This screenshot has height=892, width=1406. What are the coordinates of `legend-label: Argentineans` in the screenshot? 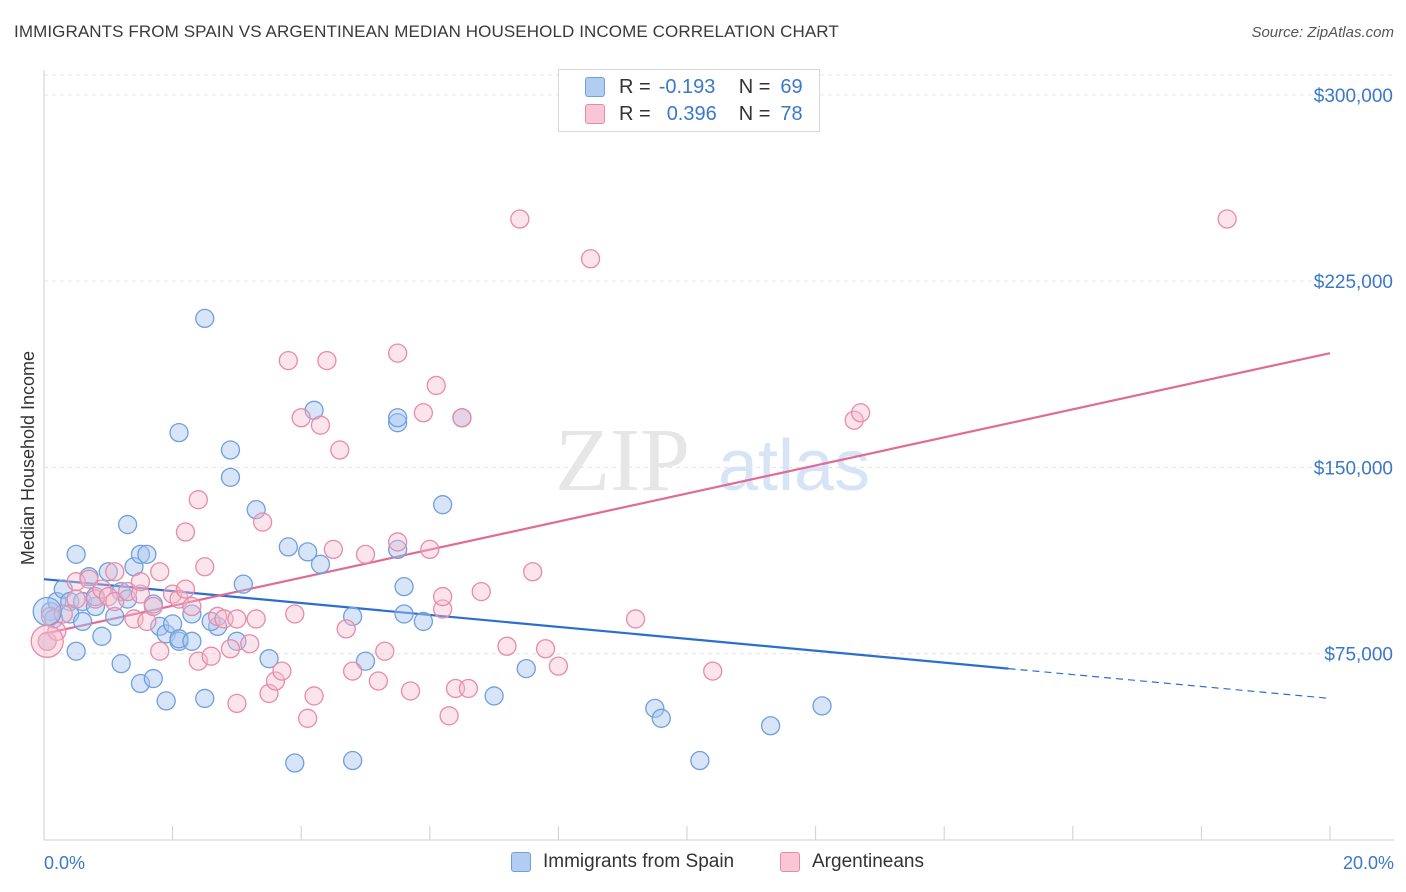 It's located at (868, 861).